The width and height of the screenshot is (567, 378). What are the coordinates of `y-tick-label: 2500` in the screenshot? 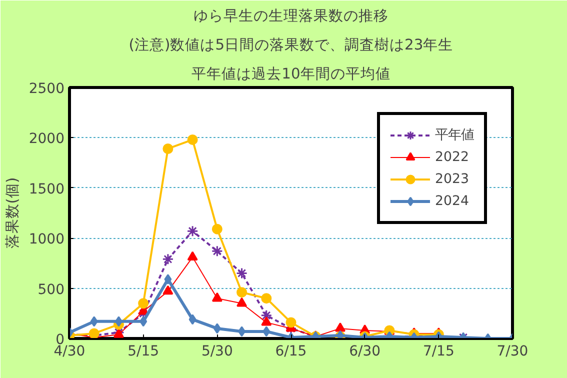 It's located at (46, 89).